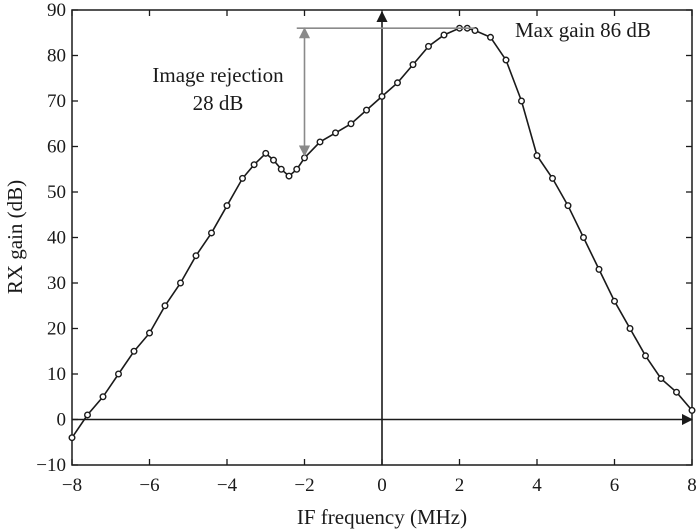 The image size is (700, 531). Describe the element at coordinates (56, 238) in the screenshot. I see `y-tick-label: 40` at that location.